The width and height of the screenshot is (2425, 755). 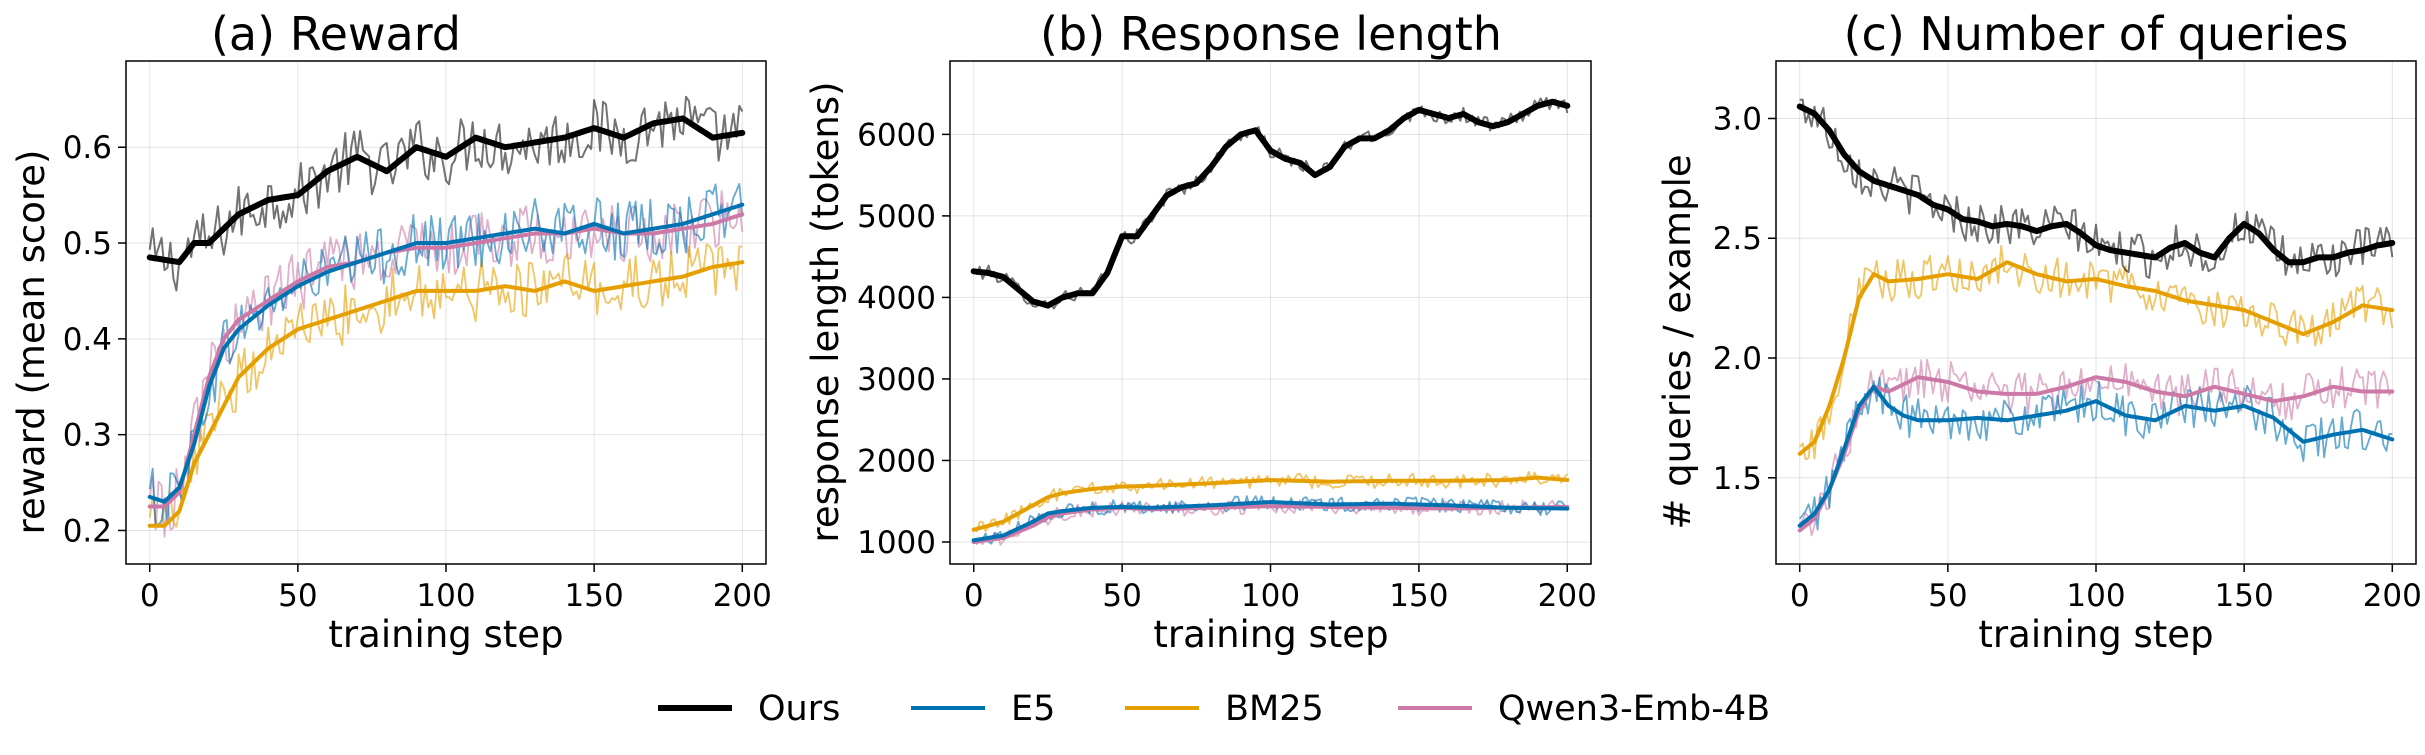 What do you see at coordinates (1677, 341) in the screenshot?
I see `y-axis-label-number-of-queries: # queries / example` at bounding box center [1677, 341].